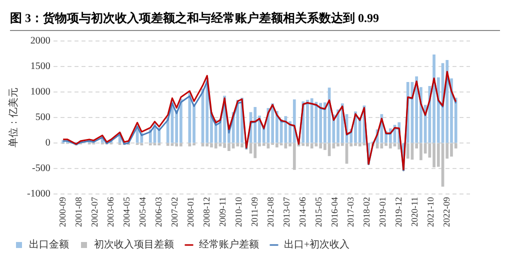  Describe the element at coordinates (142, 212) in the screenshot. I see `x-tick-label: 2005-04` at that location.